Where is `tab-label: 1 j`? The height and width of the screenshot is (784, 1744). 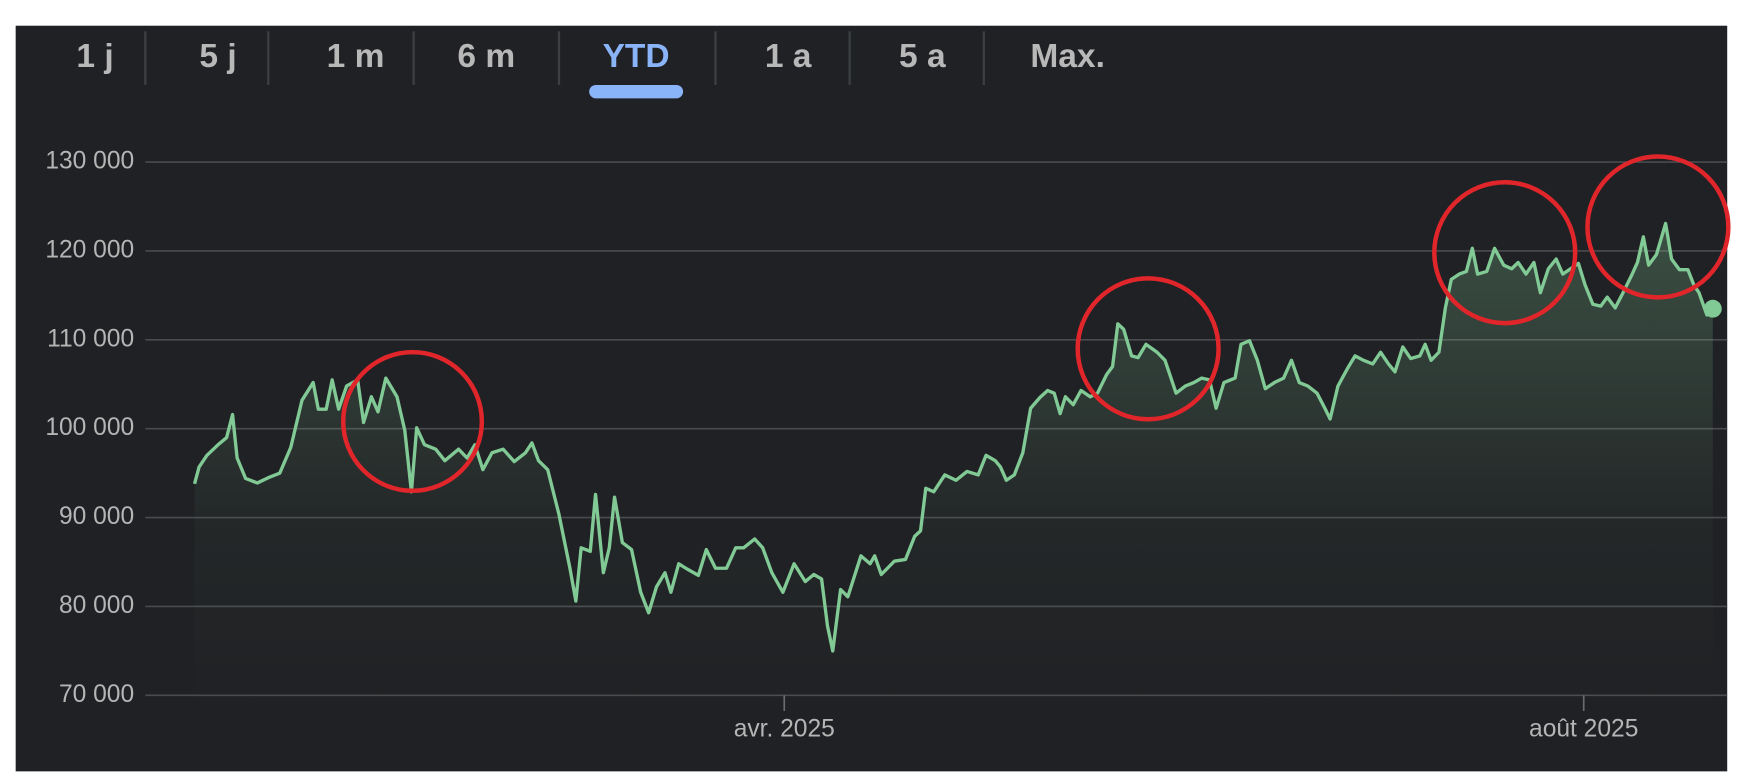
tab-label: 1 j is located at coordinates (94, 56).